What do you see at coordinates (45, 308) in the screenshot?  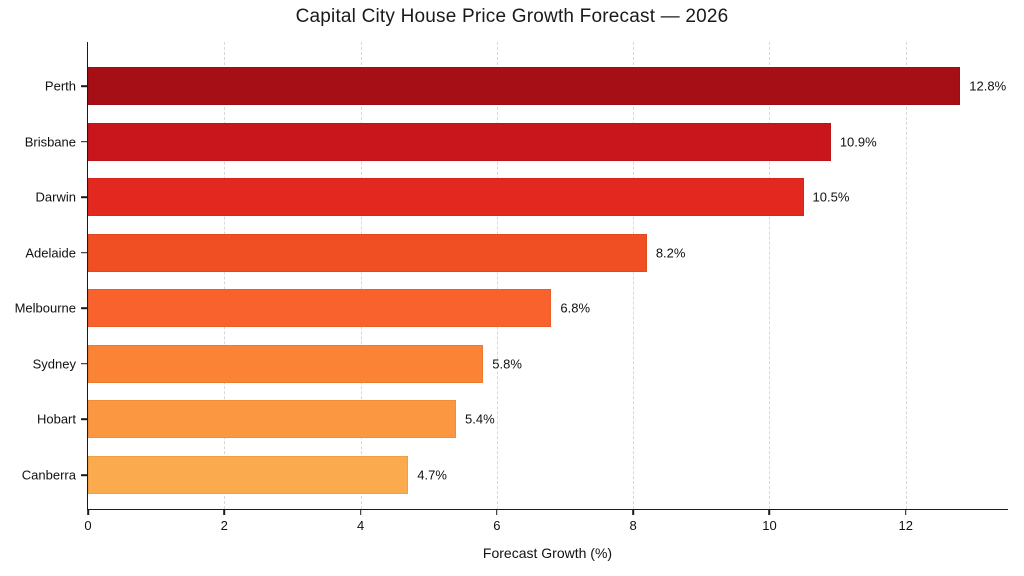 I see `category-label: Melbourne` at bounding box center [45, 308].